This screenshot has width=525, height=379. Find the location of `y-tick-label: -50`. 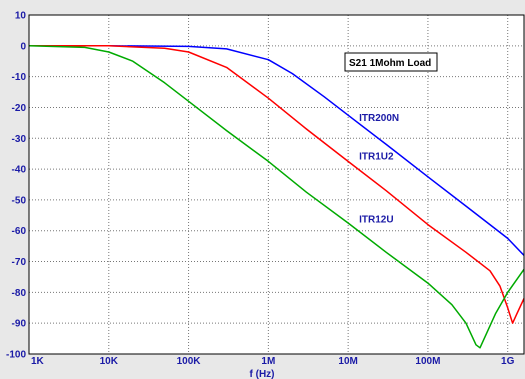

y-tick-label: -50 is located at coordinates (19, 200).